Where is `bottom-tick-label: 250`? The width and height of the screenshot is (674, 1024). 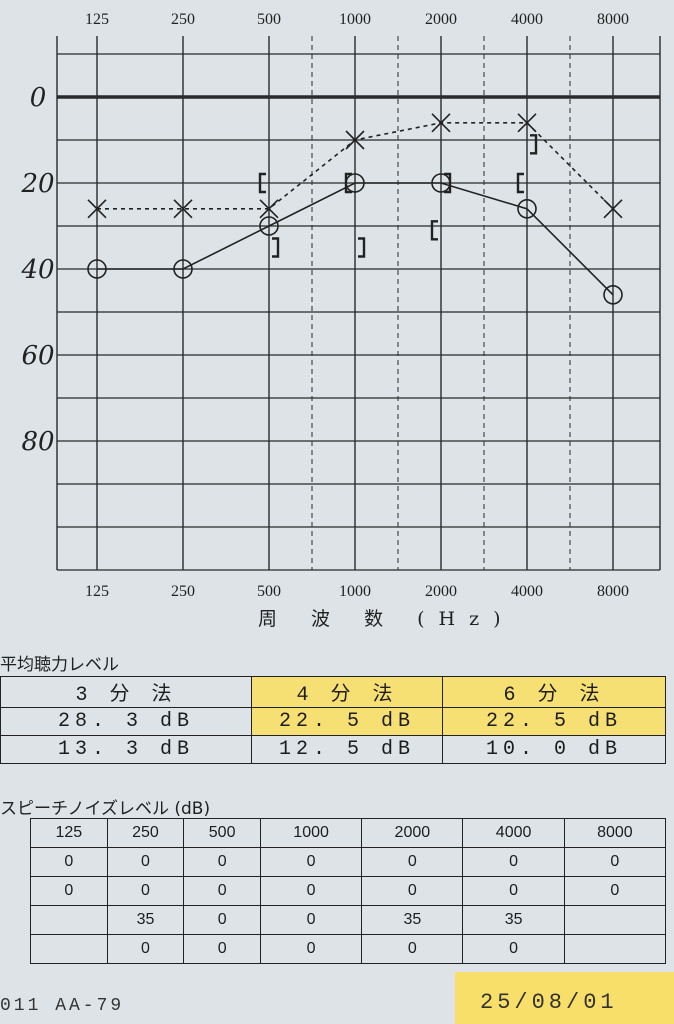 bottom-tick-label: 250 is located at coordinates (183, 591).